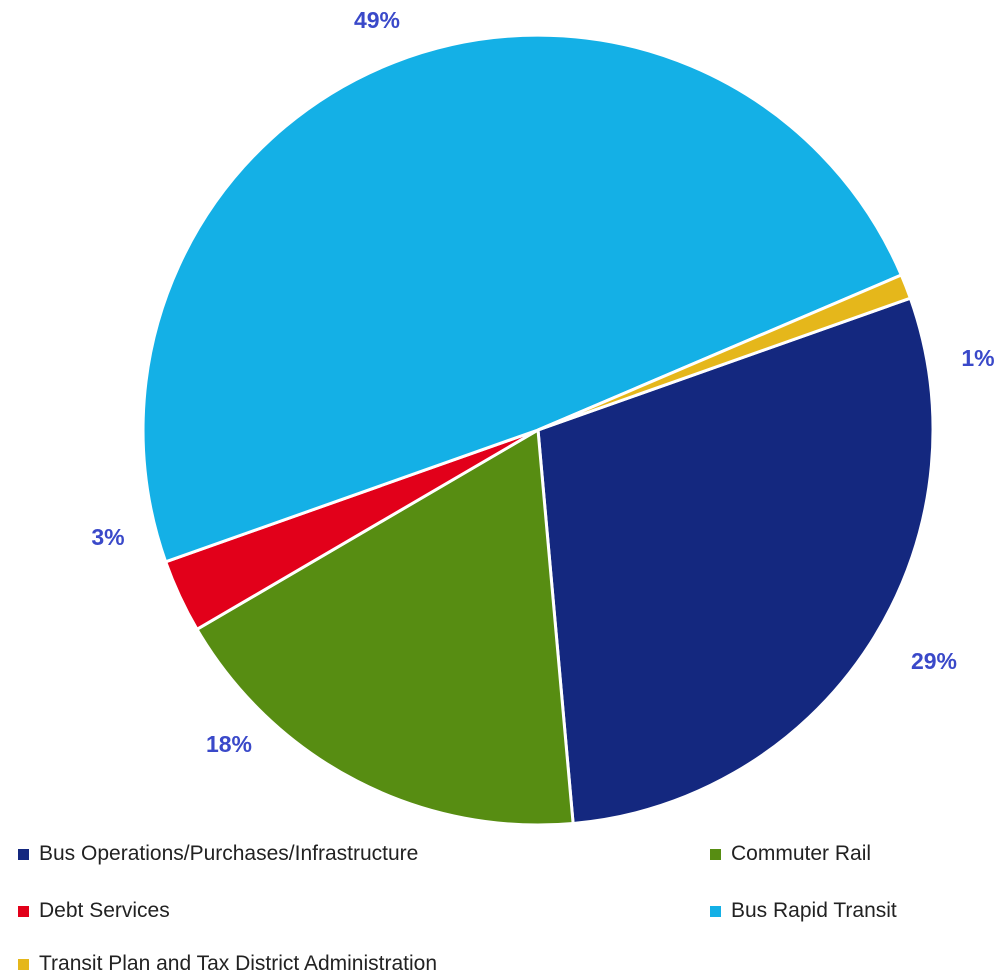 The width and height of the screenshot is (1005, 977). I want to click on legend-item-debt-services: Debt Services, so click(94, 911).